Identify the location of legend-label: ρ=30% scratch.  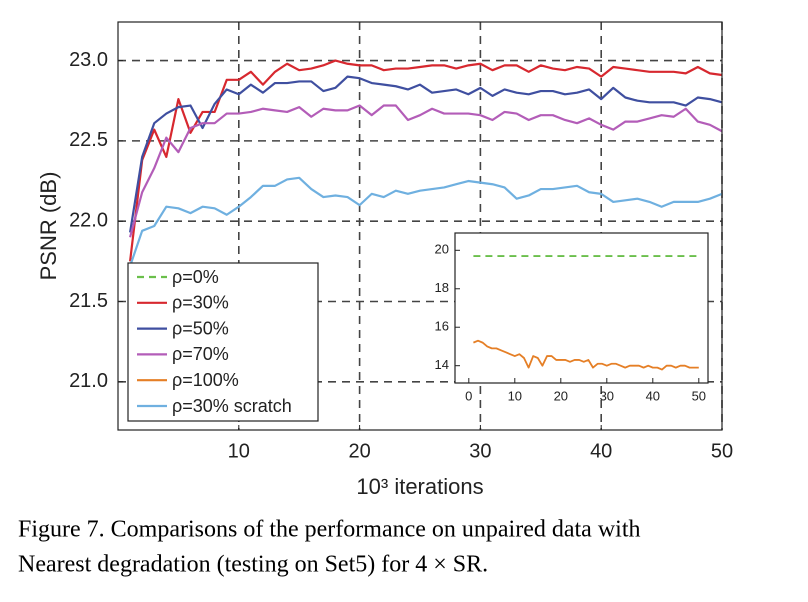
(232, 406).